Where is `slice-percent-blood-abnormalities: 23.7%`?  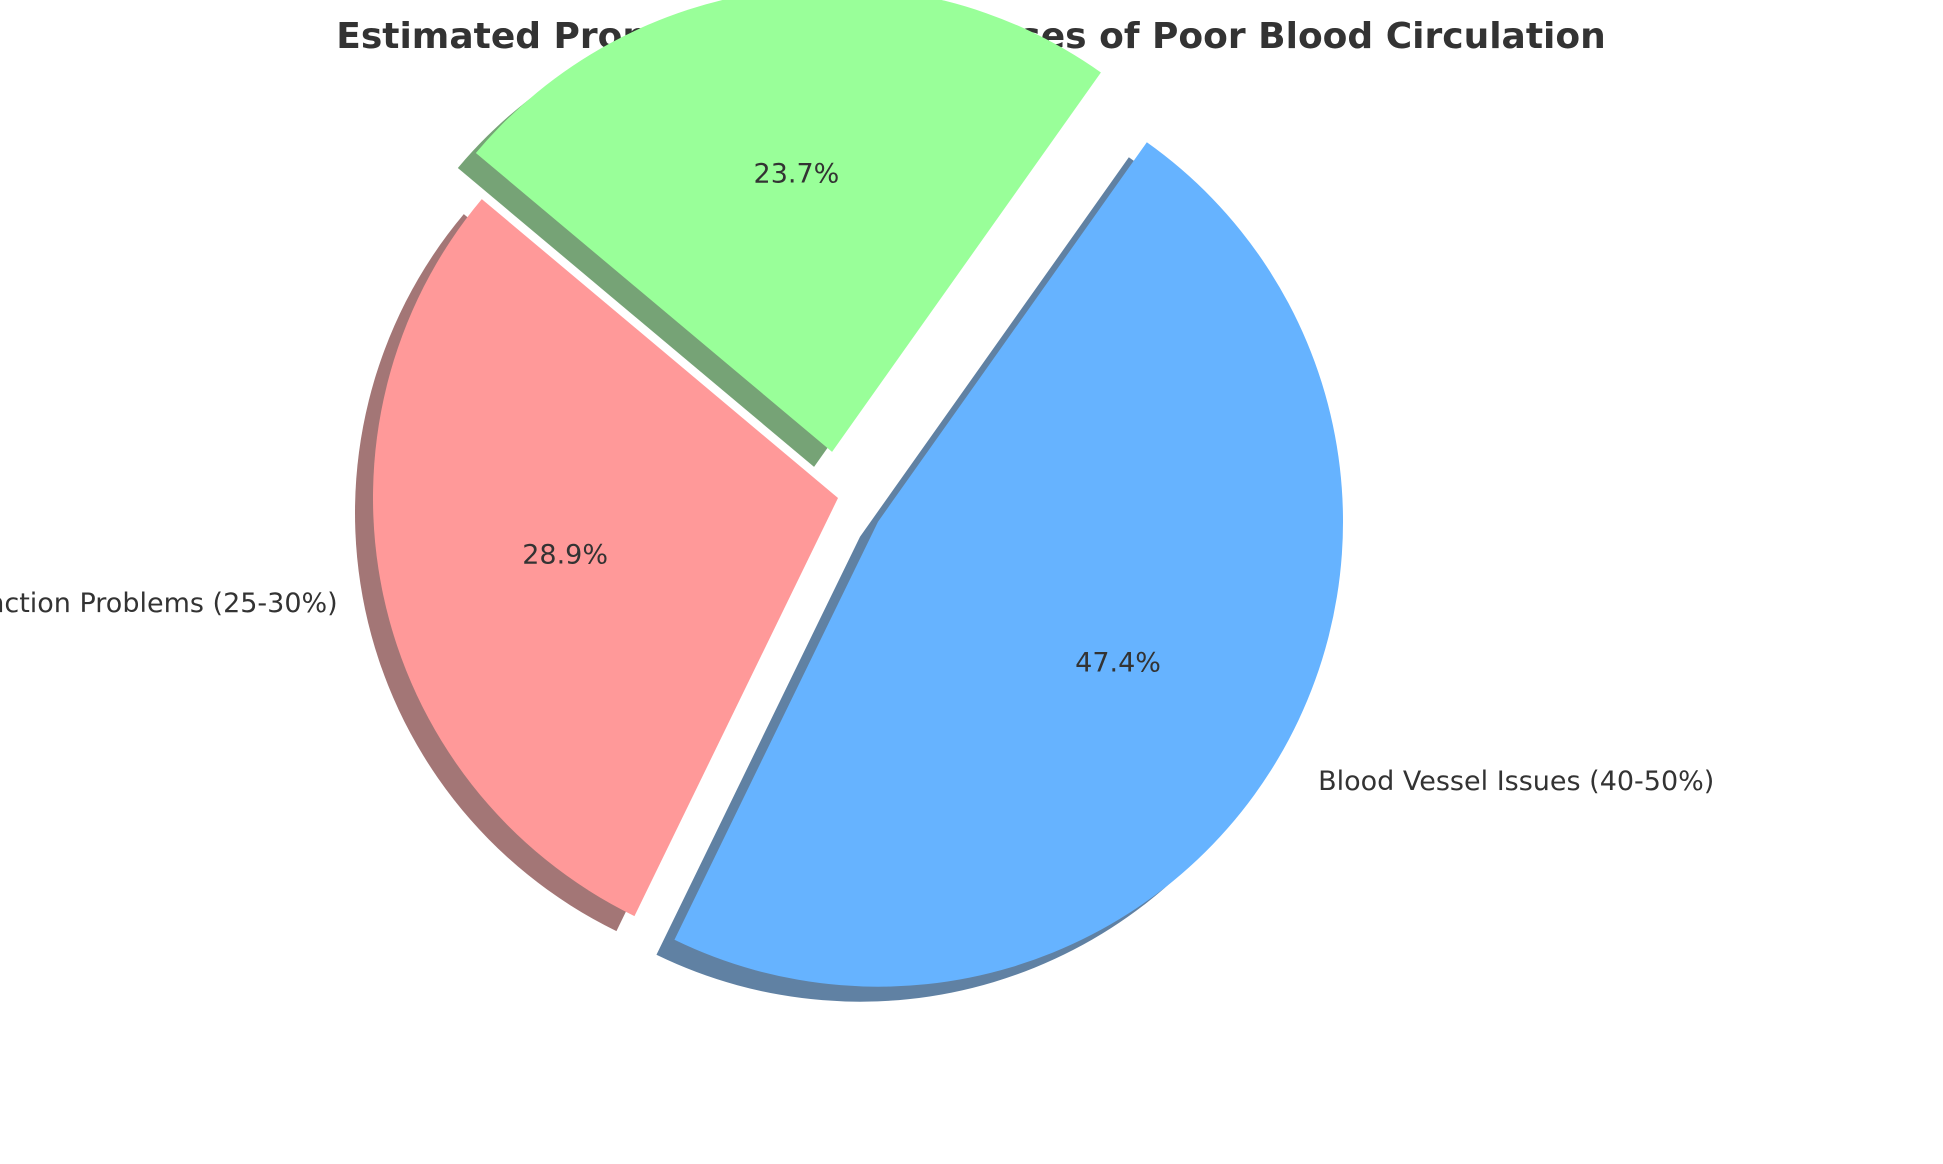
slice-percent-blood-abnormalities: 23.7% is located at coordinates (797, 174).